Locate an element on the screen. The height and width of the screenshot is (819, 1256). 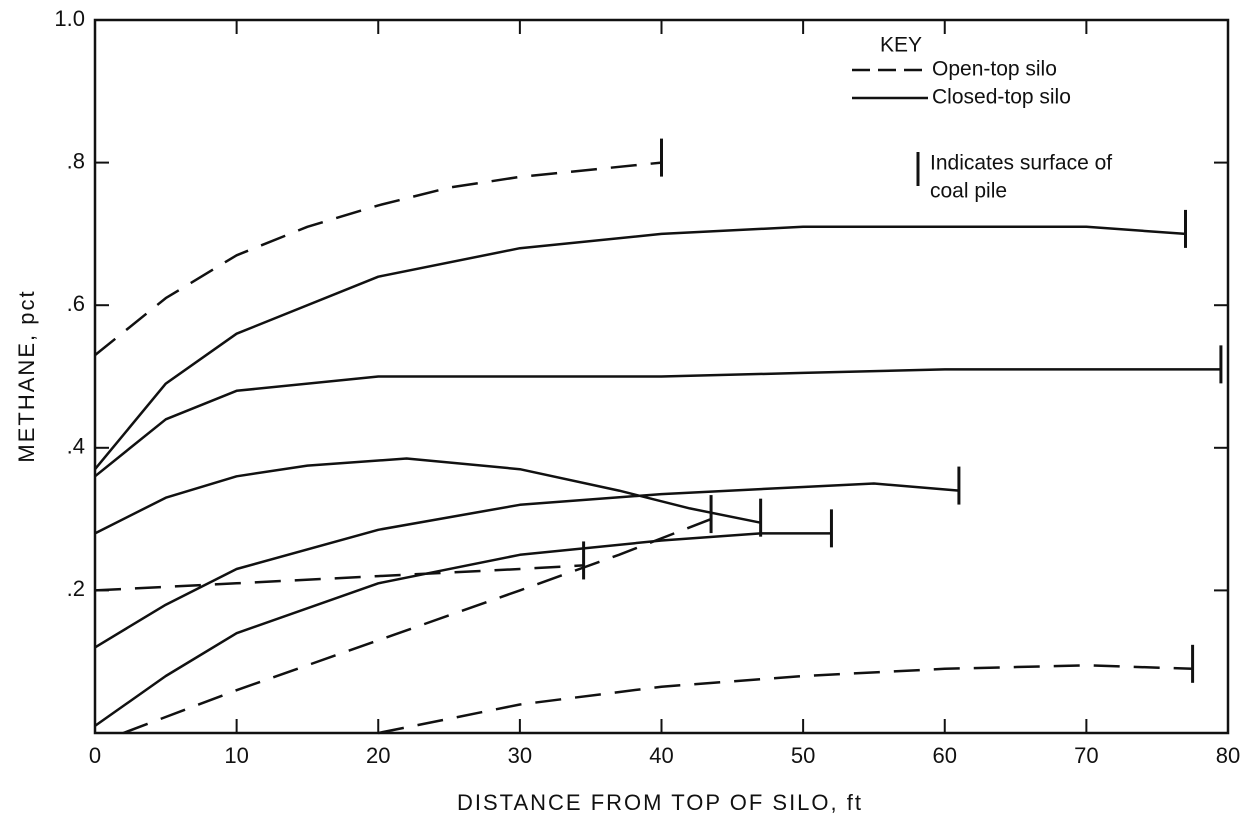
legend-label: Closed-top silo is located at coordinates (1001, 97).